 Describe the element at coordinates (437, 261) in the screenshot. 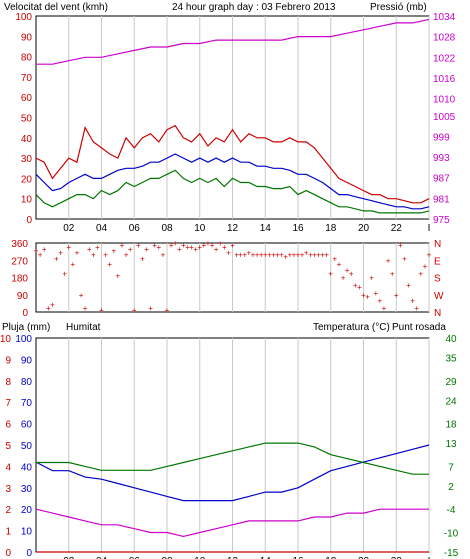

I see `direction-compass-label: E` at that location.